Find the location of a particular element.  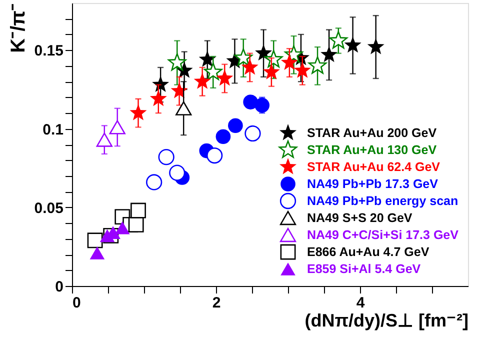

x-tick-label: 4 is located at coordinates (361, 303).